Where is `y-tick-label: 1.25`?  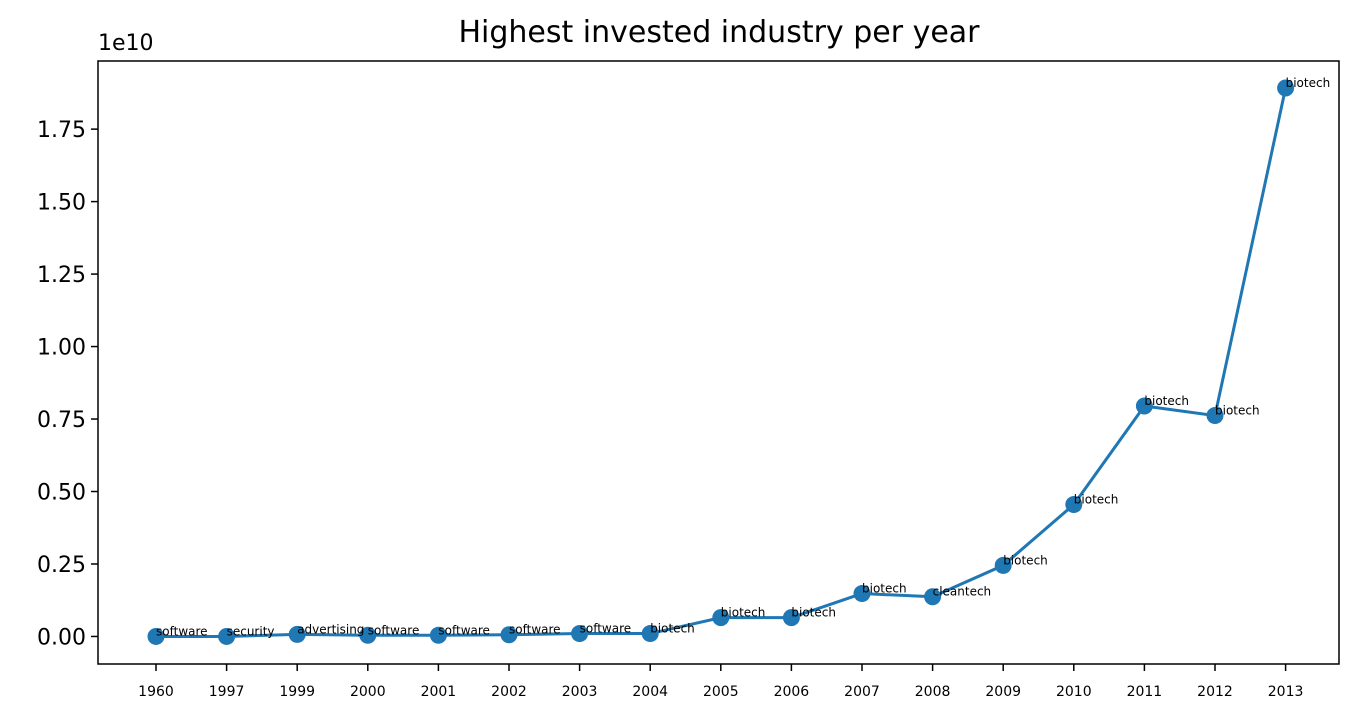 y-tick-label: 1.25 is located at coordinates (61, 275).